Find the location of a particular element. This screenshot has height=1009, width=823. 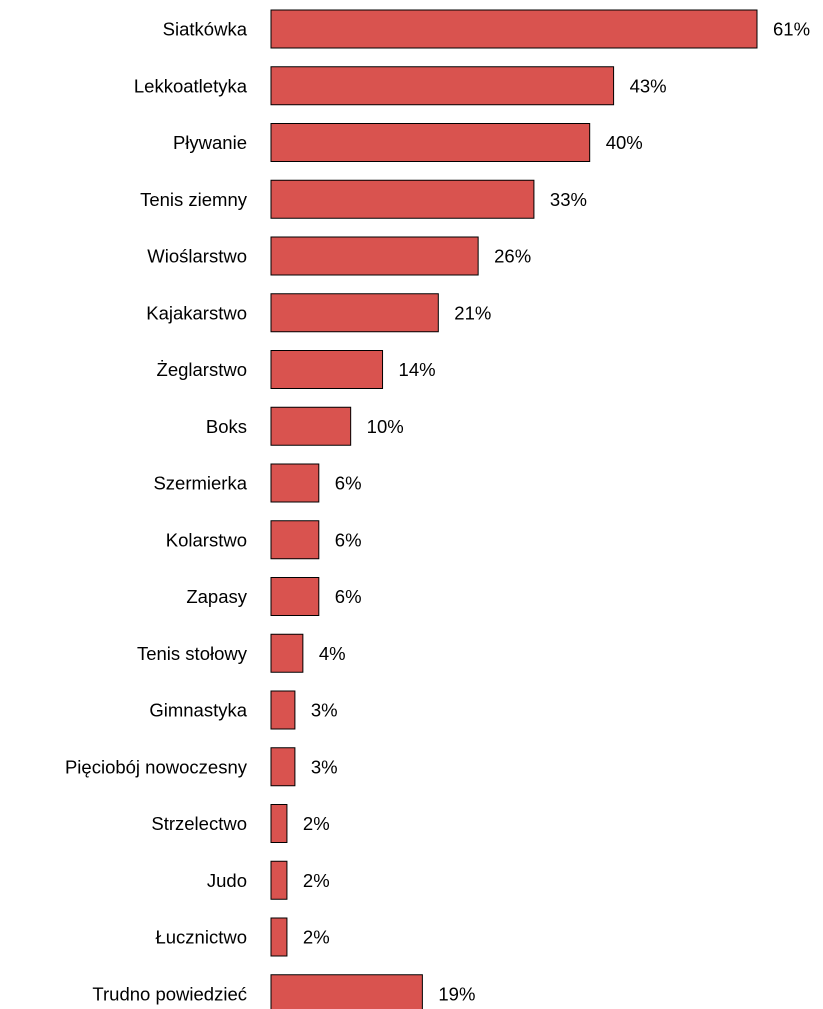

value-label: 61% is located at coordinates (791, 29).